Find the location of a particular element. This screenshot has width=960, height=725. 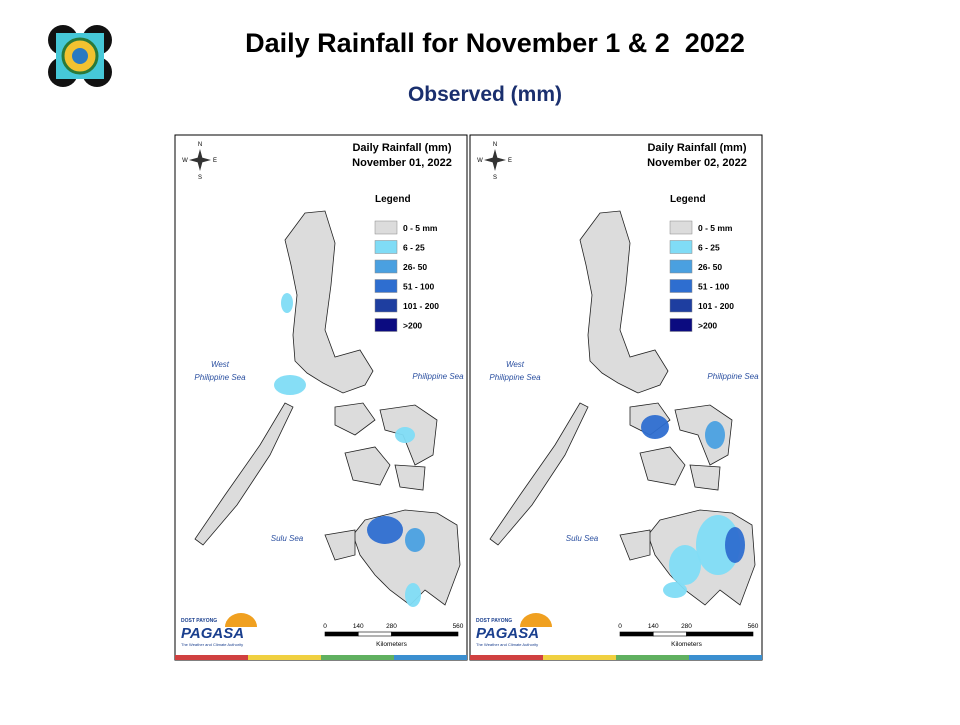

map-date: November 01, 2022 is located at coordinates (402, 163).